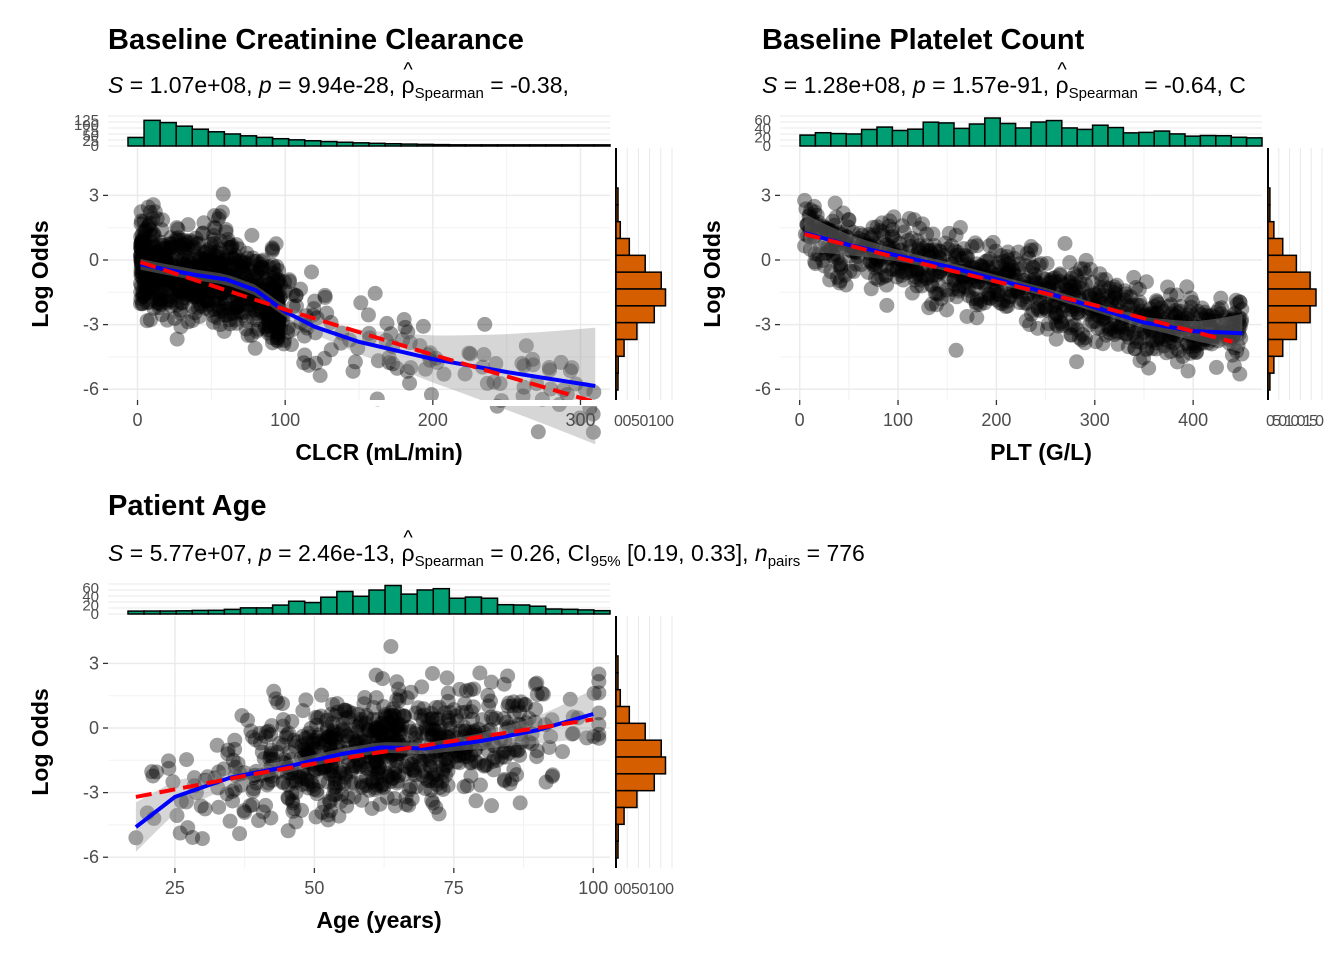  I want to click on y-axis-label: Log Odds, so click(40, 741).